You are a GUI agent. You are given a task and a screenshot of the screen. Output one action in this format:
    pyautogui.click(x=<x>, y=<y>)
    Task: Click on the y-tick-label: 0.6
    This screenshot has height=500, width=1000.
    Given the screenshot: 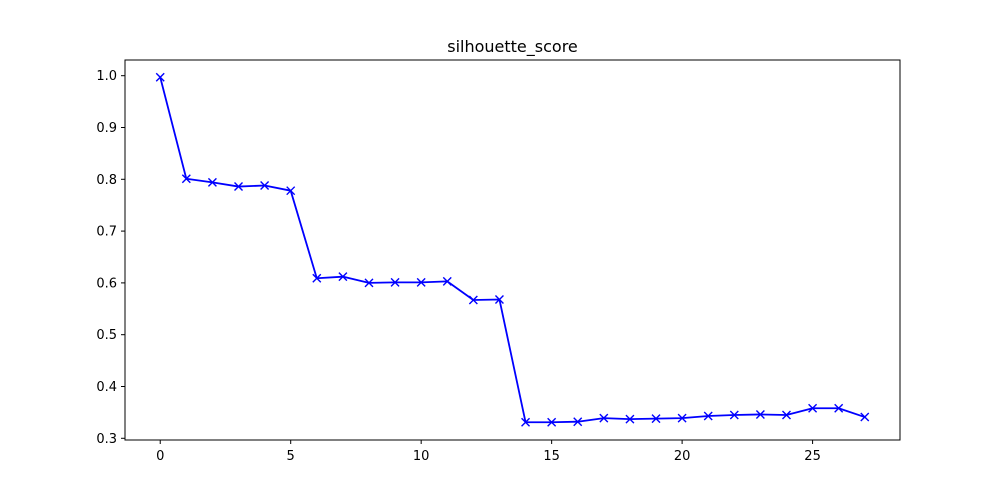 What is the action you would take?
    pyautogui.click(x=106, y=283)
    